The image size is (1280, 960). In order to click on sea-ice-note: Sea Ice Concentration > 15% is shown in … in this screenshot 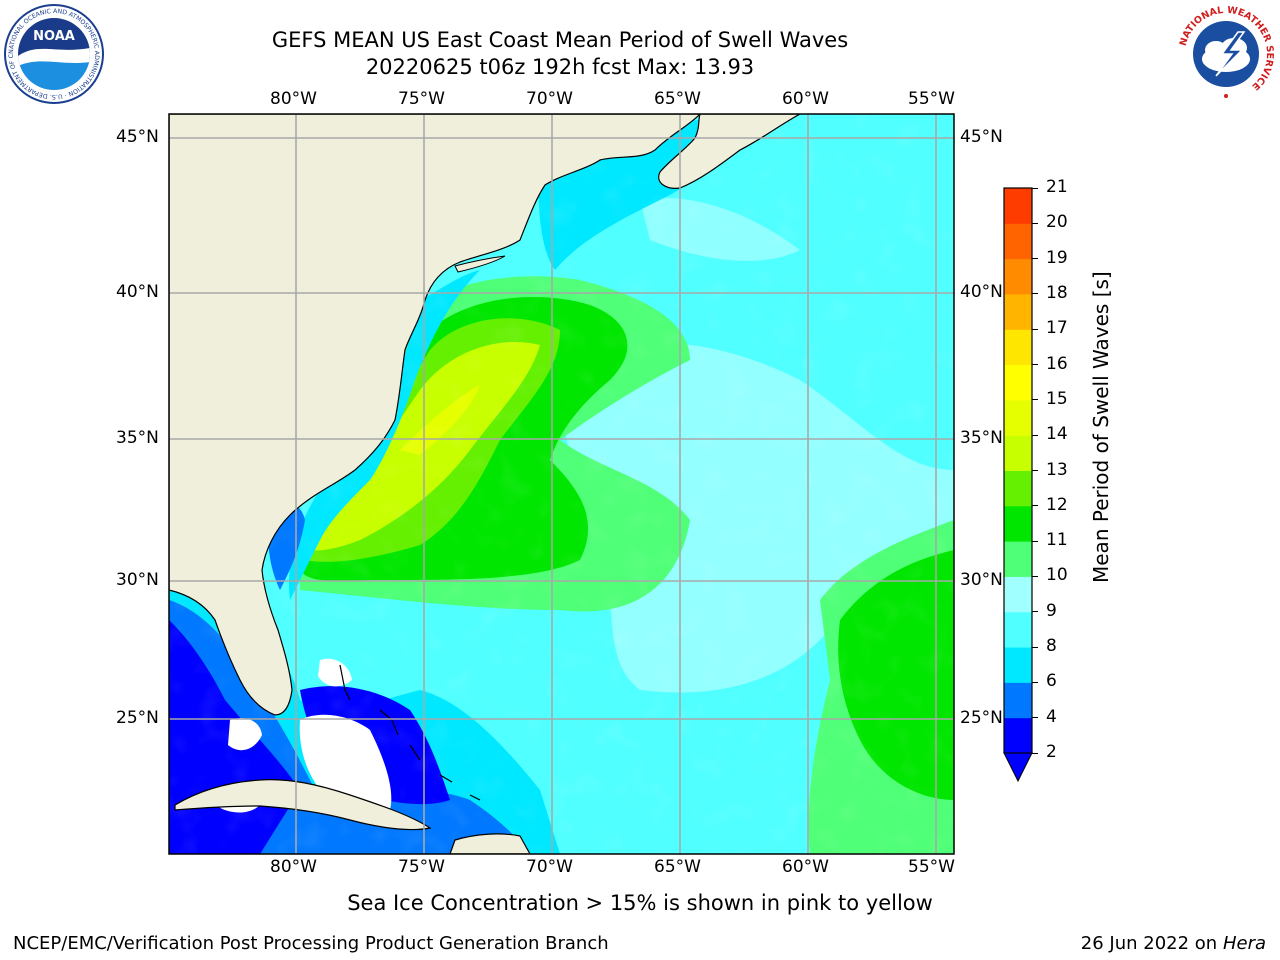, I will do `click(640, 903)`.